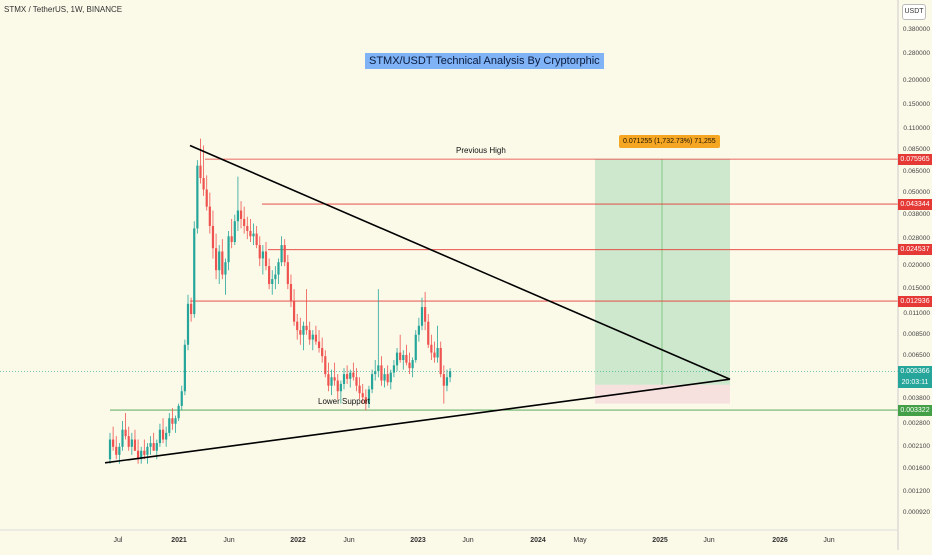 This screenshot has width=932, height=555. Describe the element at coordinates (660, 540) in the screenshot. I see `x-tick-label: 2025` at that location.